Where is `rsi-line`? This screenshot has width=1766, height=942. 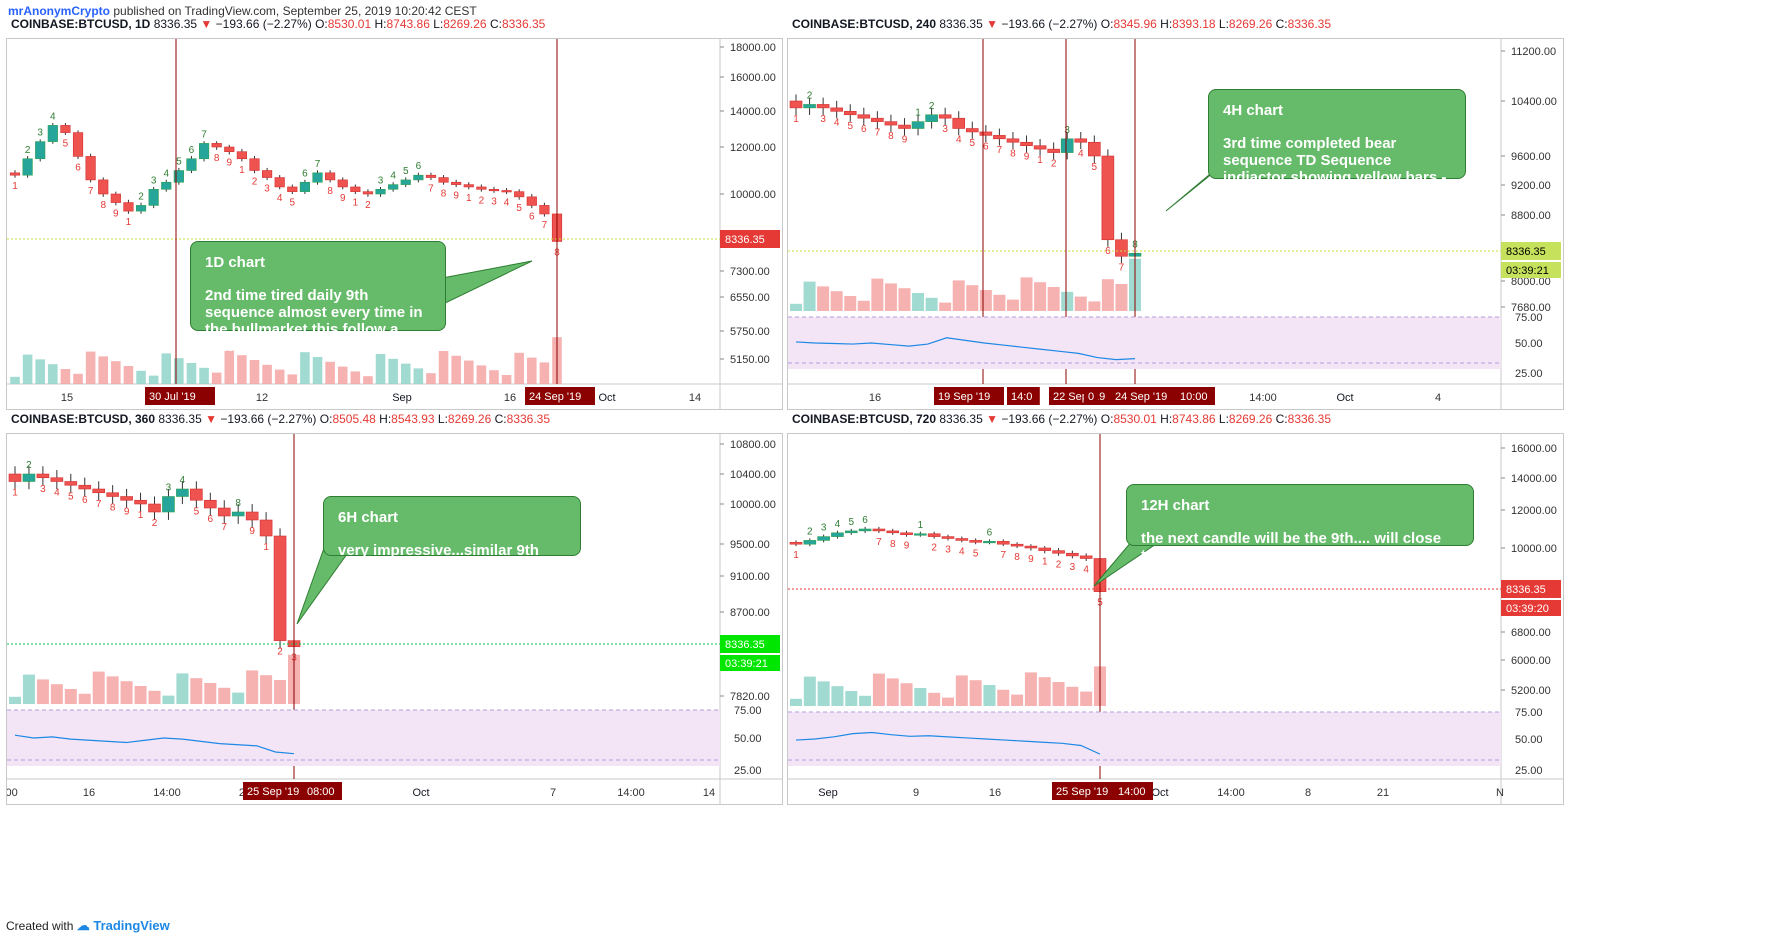
rsi-line is located at coordinates (948, 743).